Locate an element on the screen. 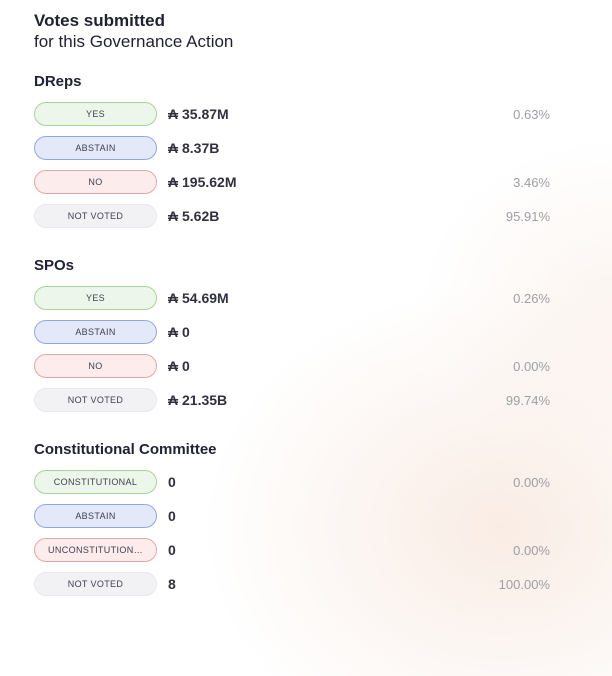  vote-row-dreps-abstain: ABSTAIN ₳ 8.37B is located at coordinates (292, 148).